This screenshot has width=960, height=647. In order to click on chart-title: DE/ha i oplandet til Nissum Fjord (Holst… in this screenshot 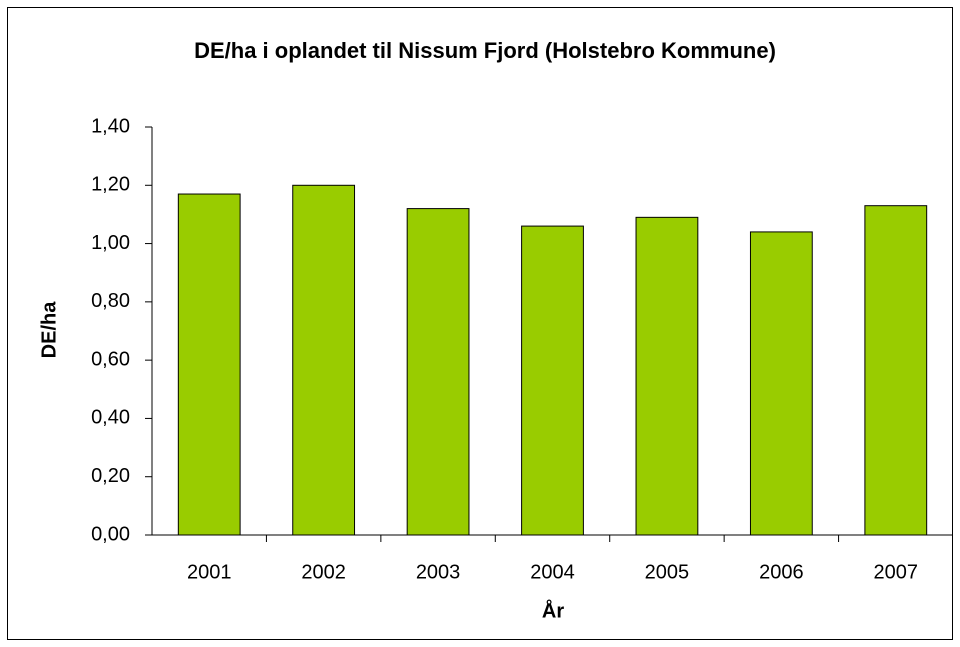, I will do `click(485, 50)`.